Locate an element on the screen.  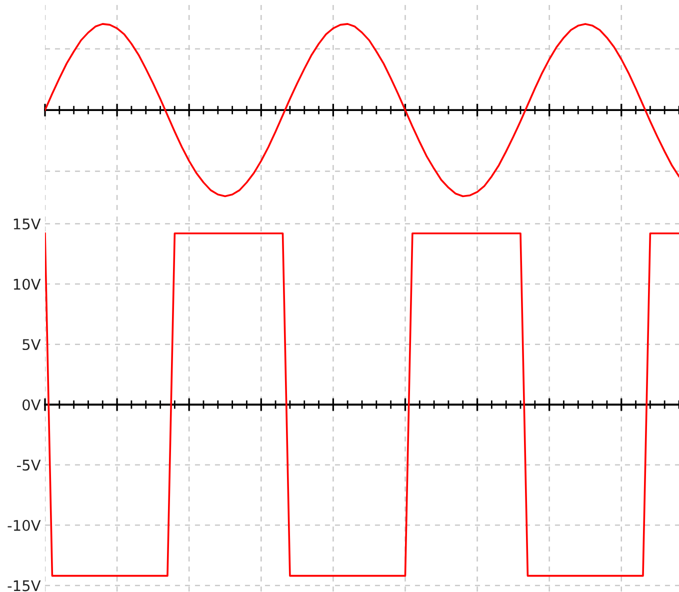
y-tick-label: 10V is located at coordinates (27, 284).